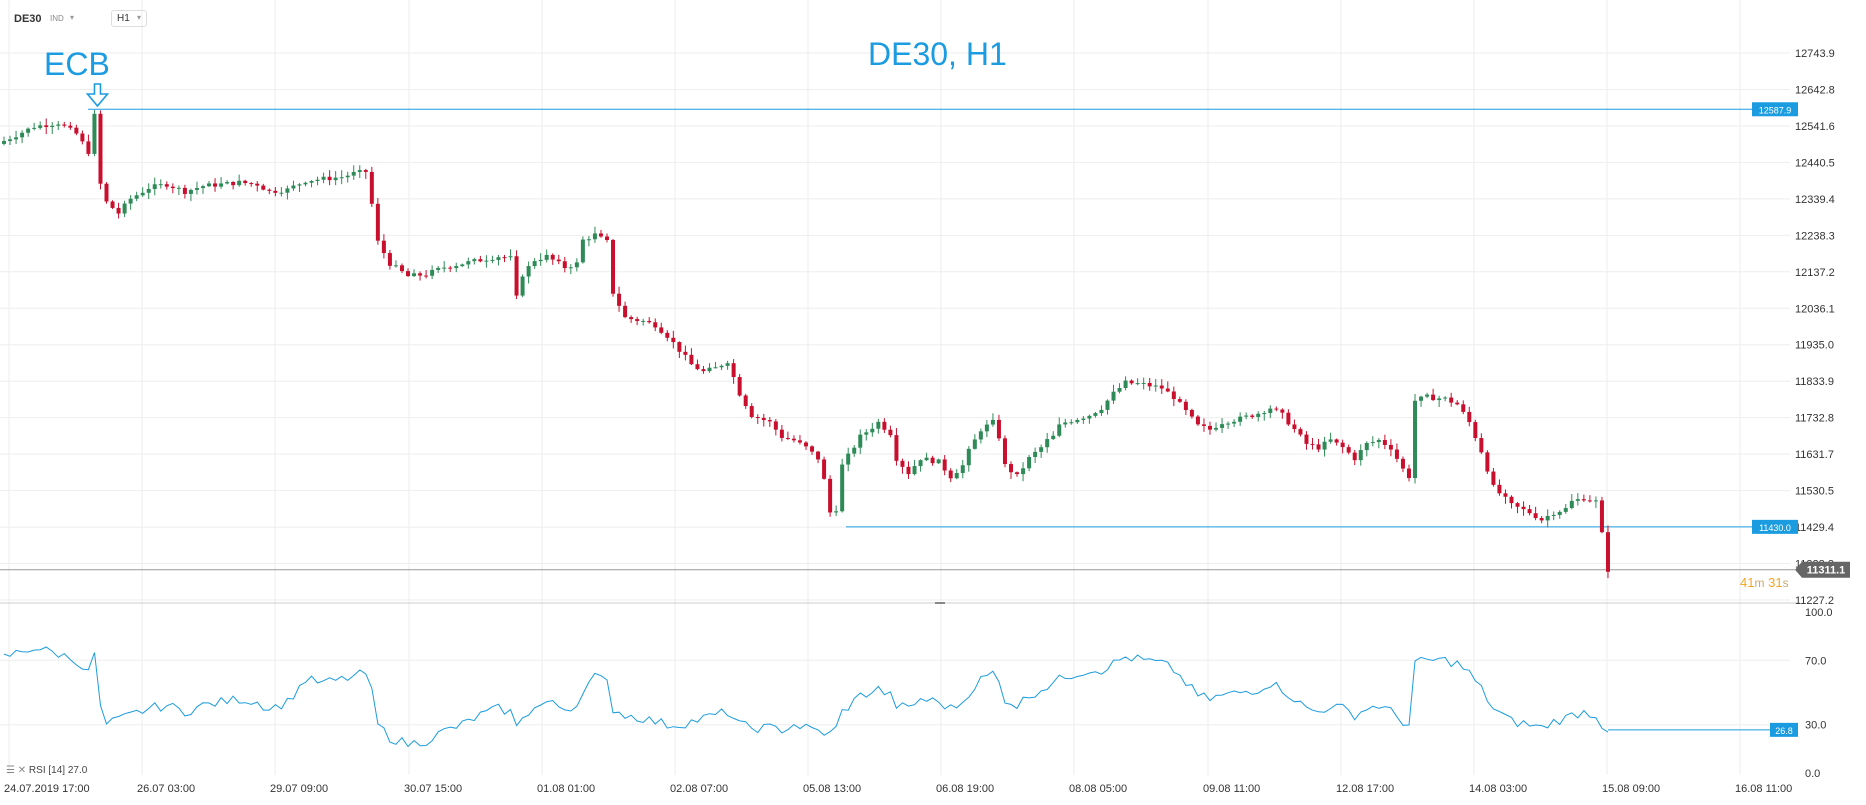 This screenshot has width=1866, height=805. What do you see at coordinates (1814, 492) in the screenshot?
I see `price-tick-label: 11530.5` at bounding box center [1814, 492].